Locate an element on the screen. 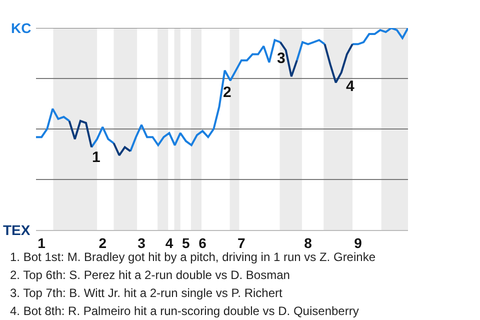 This screenshot has width=480, height=320. x-tick-label: 3 is located at coordinates (142, 242).